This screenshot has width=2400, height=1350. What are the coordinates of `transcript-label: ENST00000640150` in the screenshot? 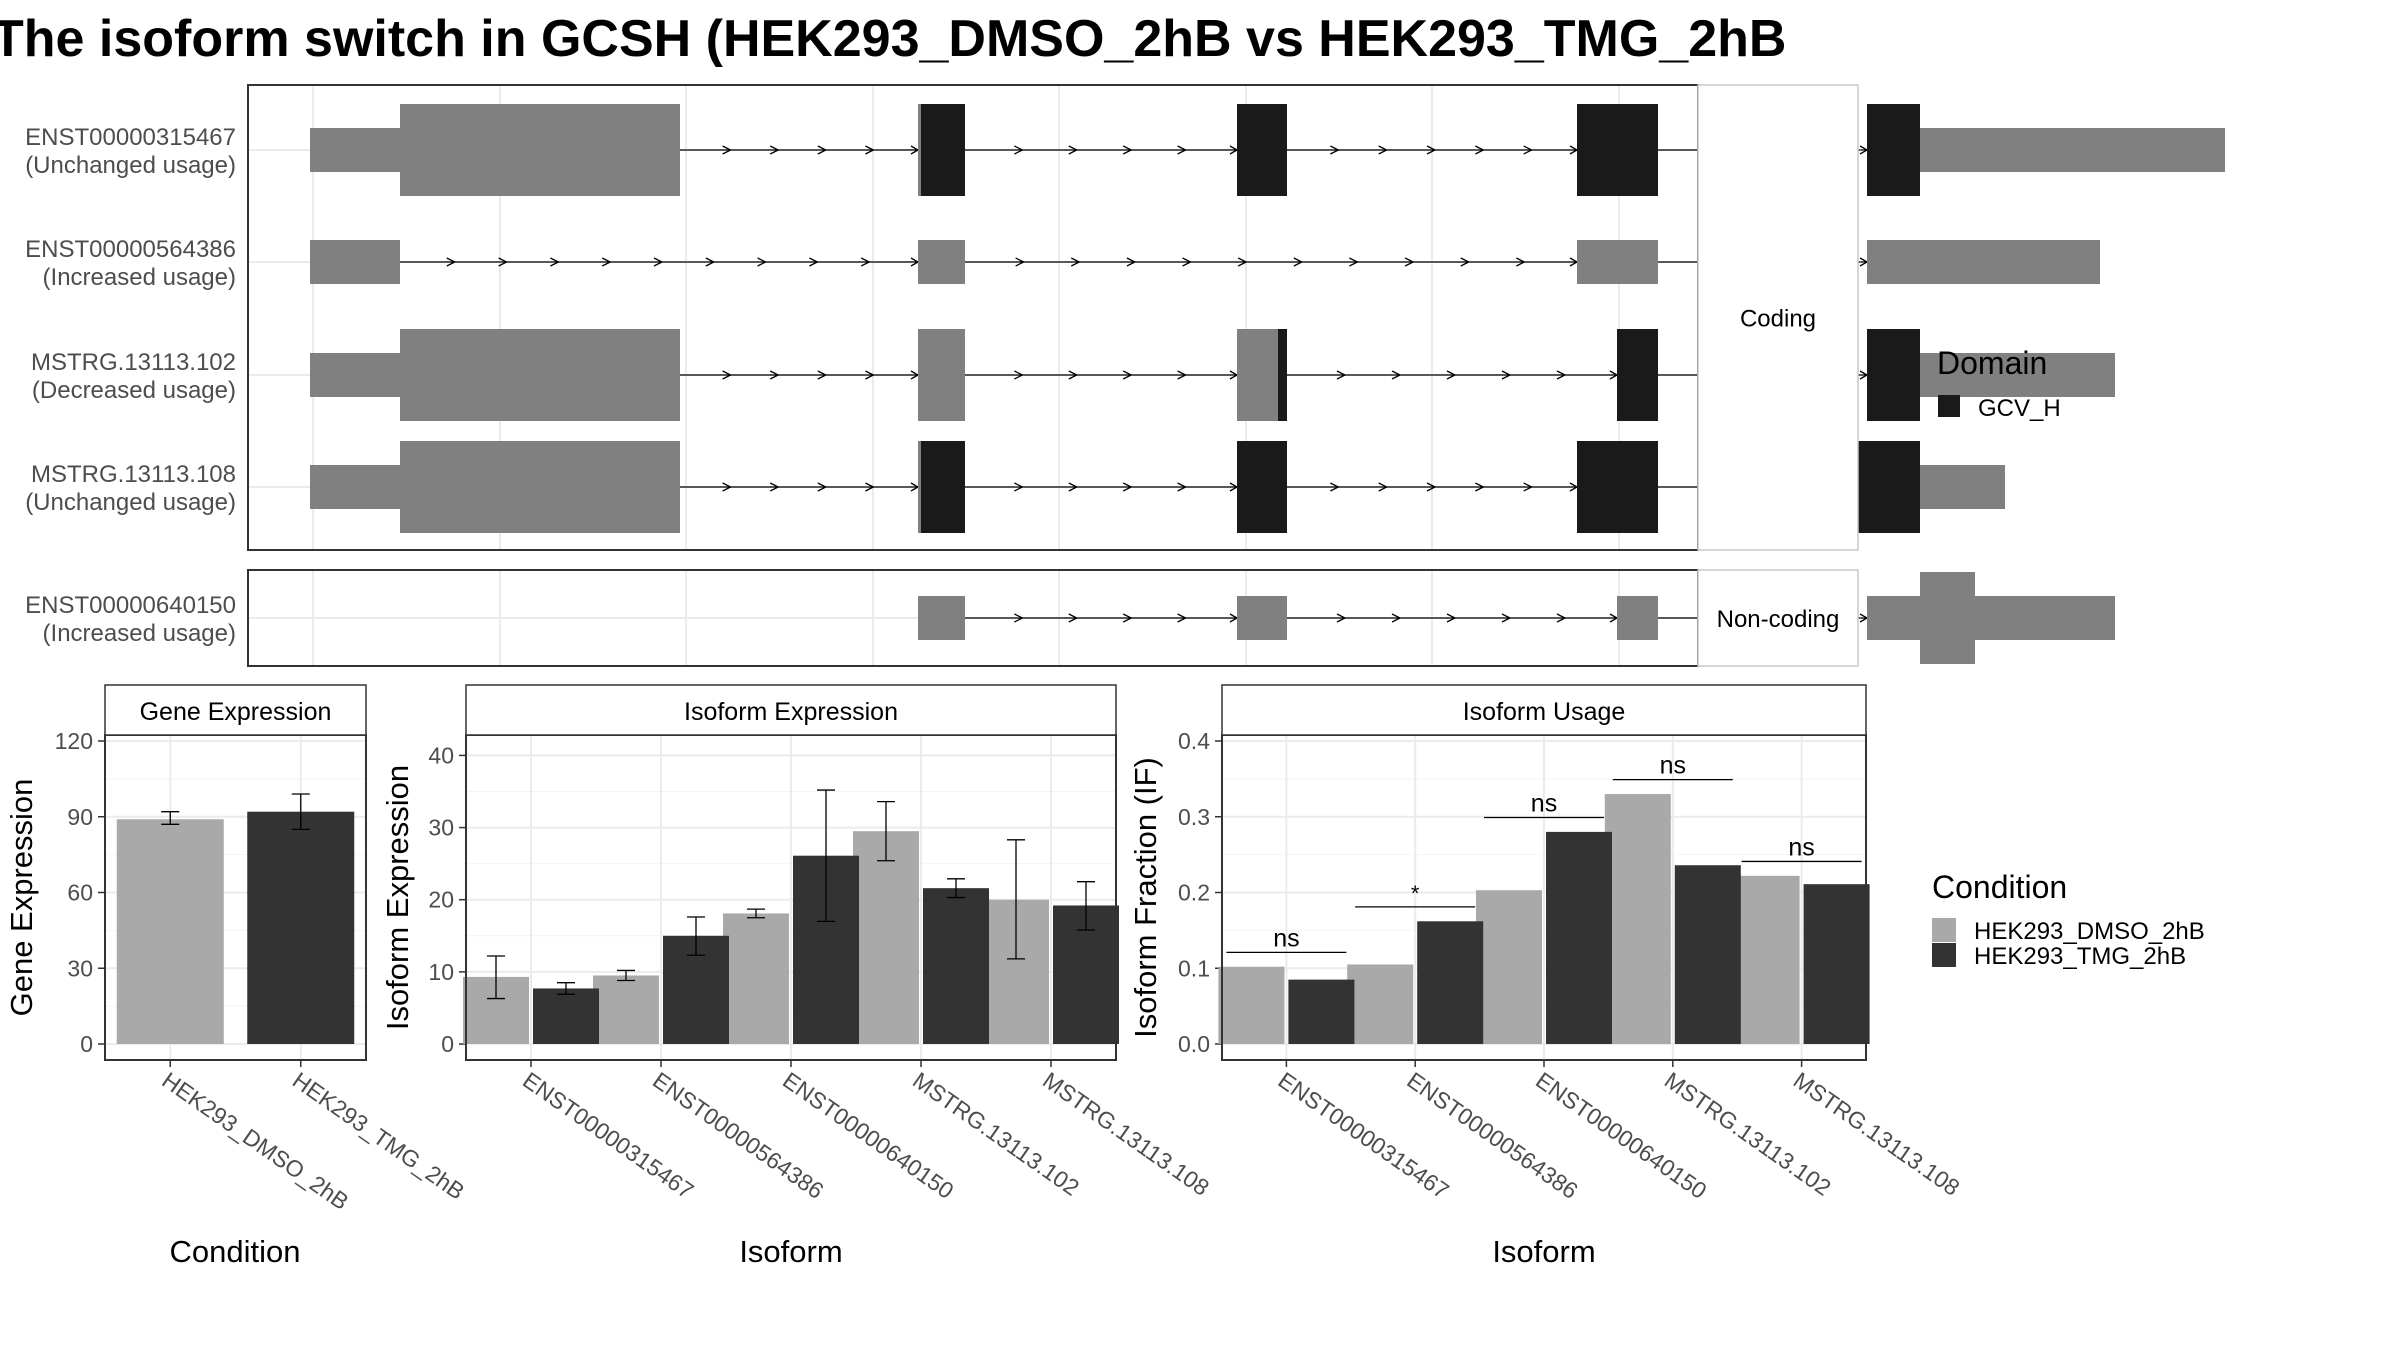 It's located at (130, 605).